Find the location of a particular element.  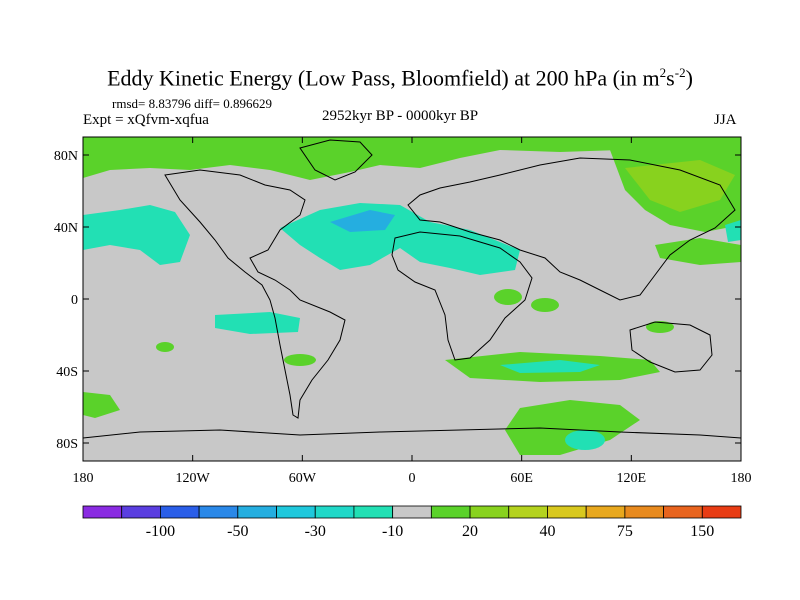

coast-africa is located at coordinates (462, 296).